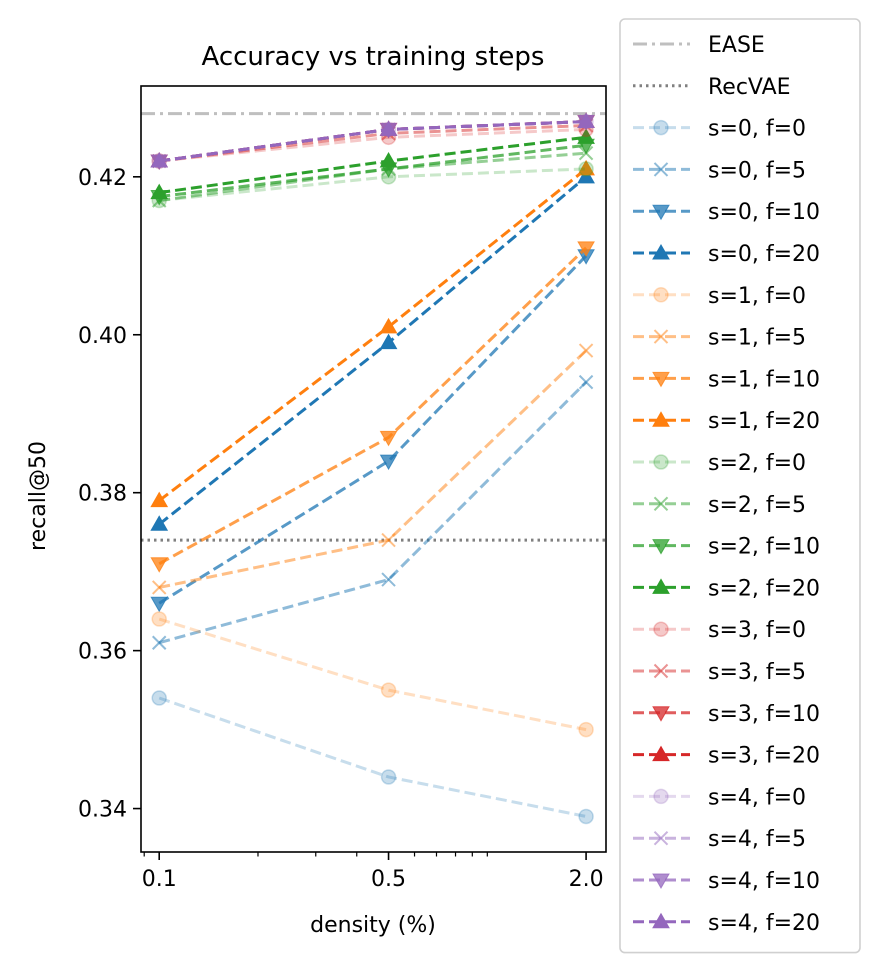 The image size is (881, 969). Describe the element at coordinates (757, 338) in the screenshot. I see `legend-label: s=1, f=5` at that location.